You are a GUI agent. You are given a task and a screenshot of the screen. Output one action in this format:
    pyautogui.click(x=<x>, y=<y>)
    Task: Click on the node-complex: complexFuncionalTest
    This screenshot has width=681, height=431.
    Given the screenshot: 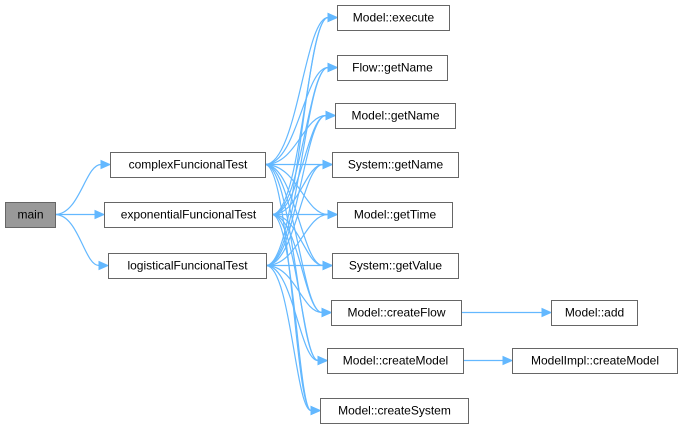 What is the action you would take?
    pyautogui.click(x=188, y=165)
    